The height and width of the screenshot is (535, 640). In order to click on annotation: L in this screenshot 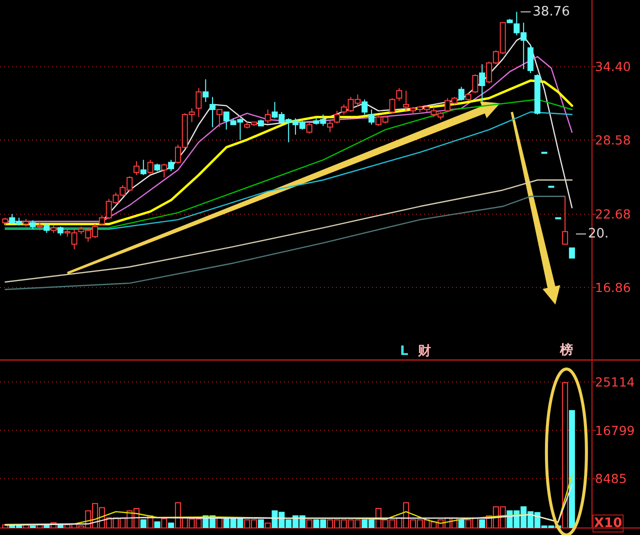, I will do `click(404, 351)`.